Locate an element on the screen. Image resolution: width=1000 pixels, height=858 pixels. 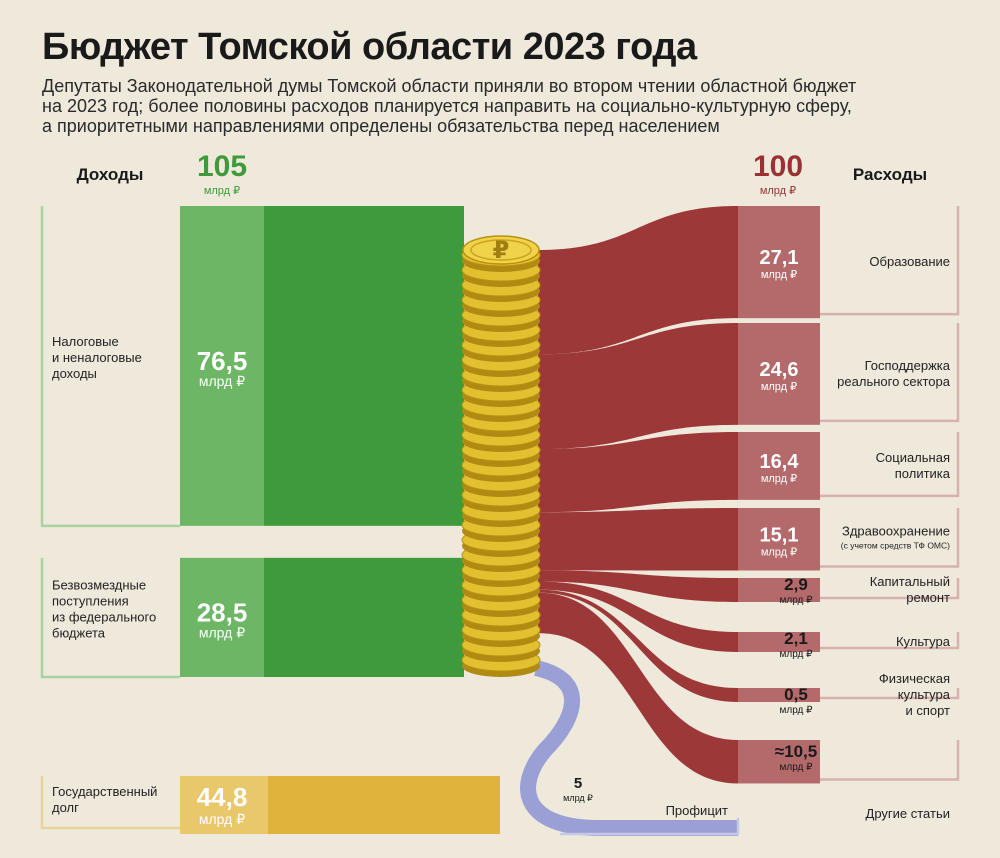
expense-value-small: 2,9 is located at coordinates (796, 584).